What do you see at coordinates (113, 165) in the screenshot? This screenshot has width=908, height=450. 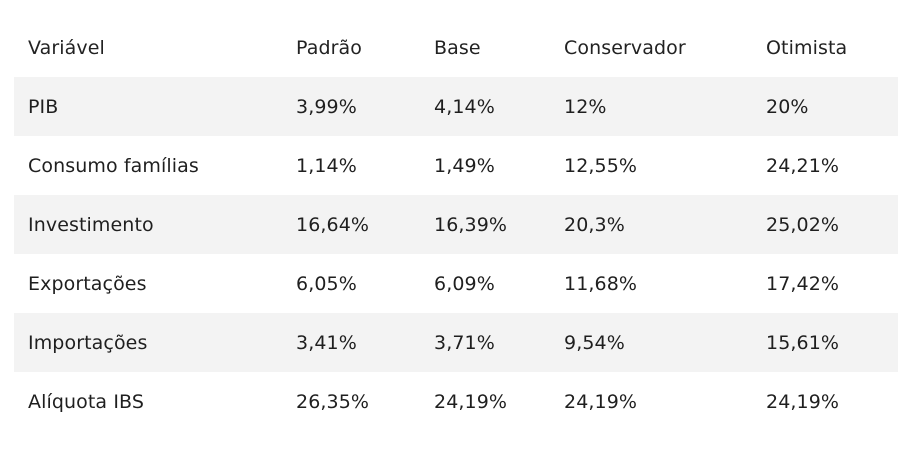 I see `row-label: Consumo famílias` at bounding box center [113, 165].